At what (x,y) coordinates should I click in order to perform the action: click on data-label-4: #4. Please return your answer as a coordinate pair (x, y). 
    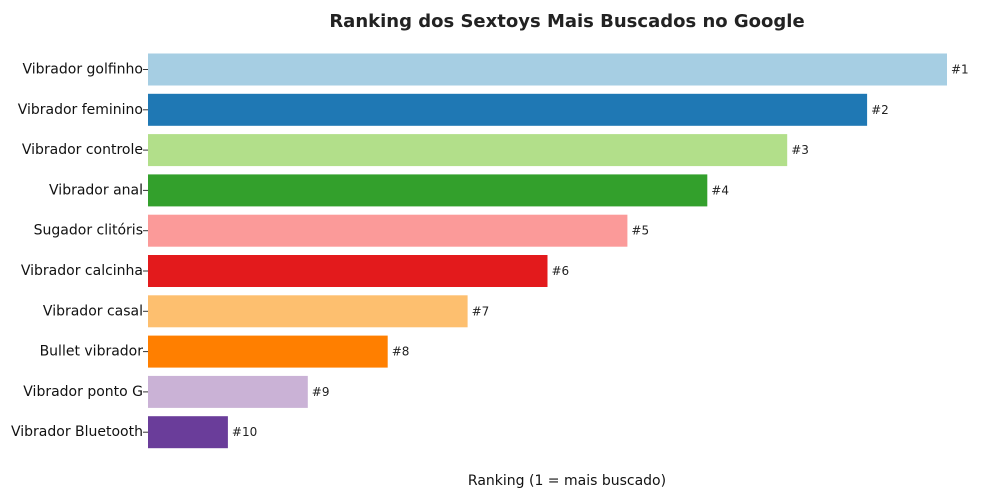
    Looking at the image, I should click on (720, 190).